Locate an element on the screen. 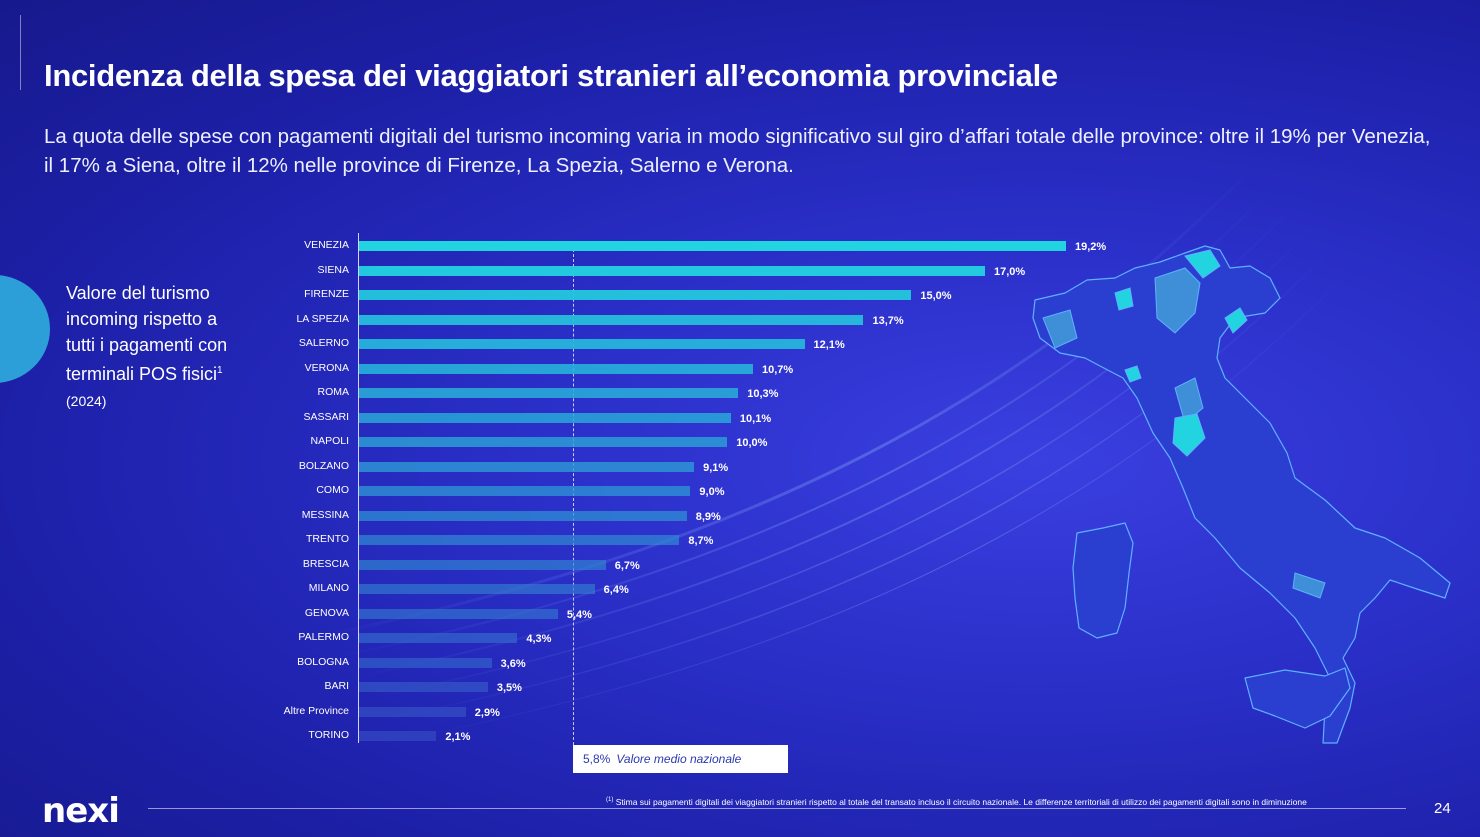  average-label: Valore medio nazionale is located at coordinates (679, 759).